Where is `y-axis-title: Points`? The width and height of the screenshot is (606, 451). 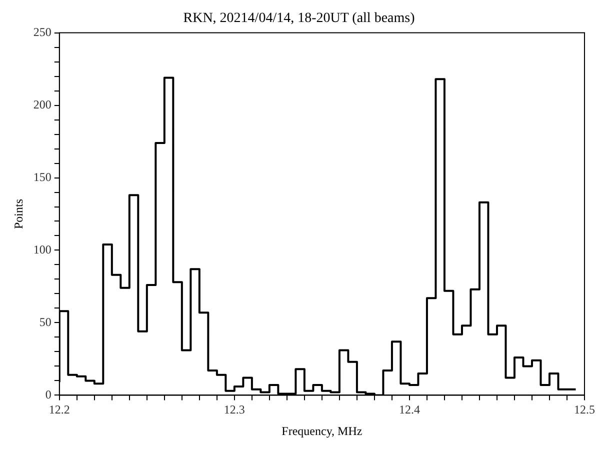 y-axis-title: Points is located at coordinates (18, 214).